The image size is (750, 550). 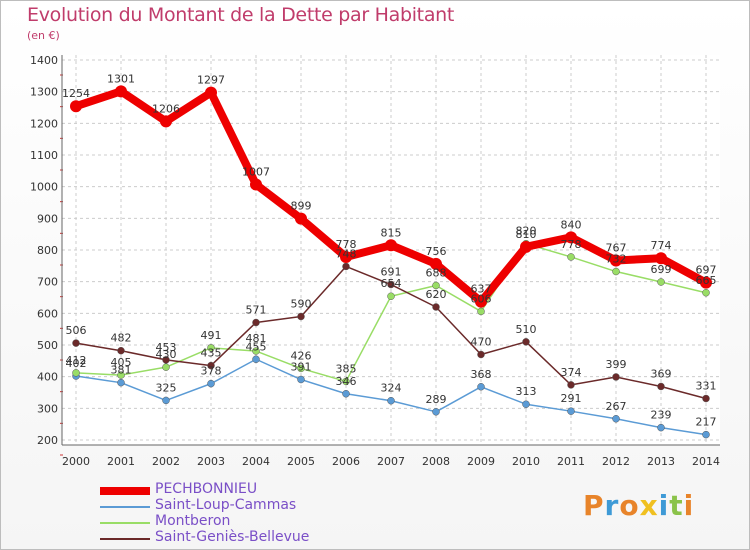 What do you see at coordinates (649, 505) in the screenshot?
I see `logo-letter: x` at bounding box center [649, 505].